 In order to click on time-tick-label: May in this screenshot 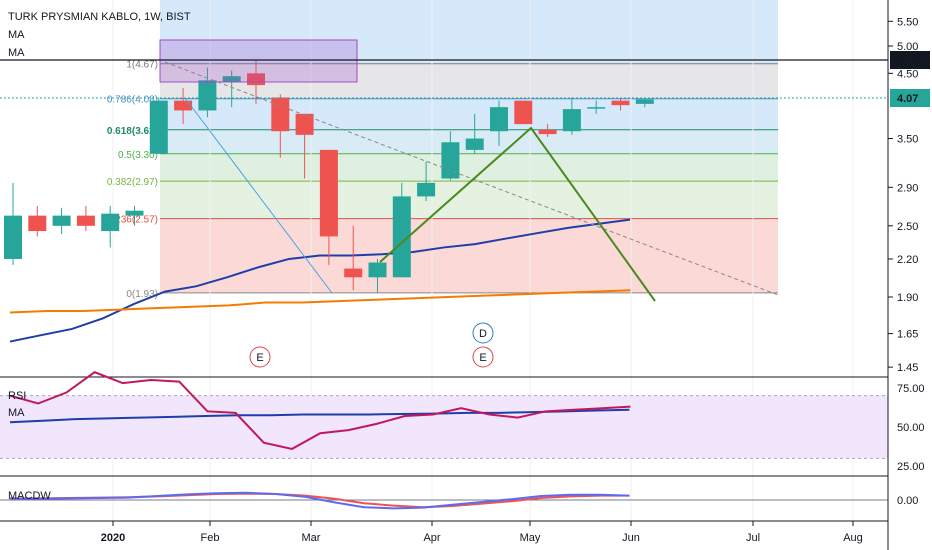, I will do `click(530, 538)`.